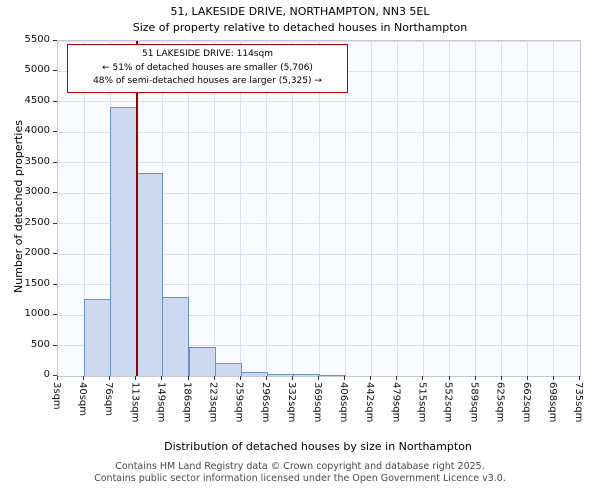 The image size is (600, 500). Describe the element at coordinates (37, 131) in the screenshot. I see `y-tick-label: 4000` at that location.